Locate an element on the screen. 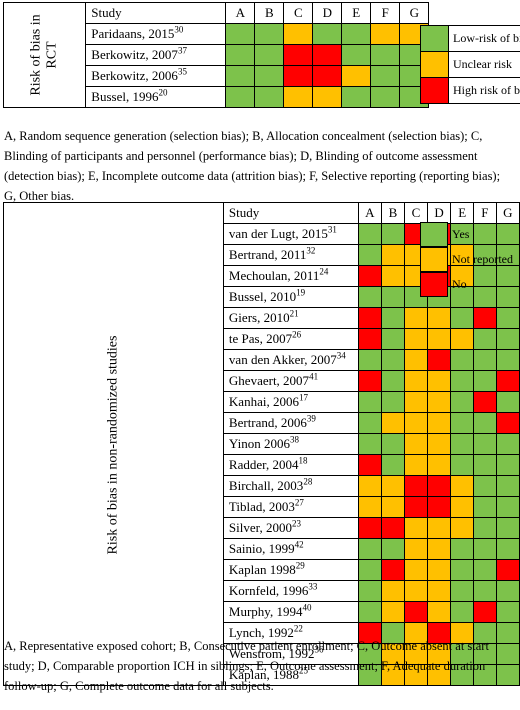 The width and height of the screenshot is (520, 710). study-label: Kaplan 1998 is located at coordinates (262, 569).